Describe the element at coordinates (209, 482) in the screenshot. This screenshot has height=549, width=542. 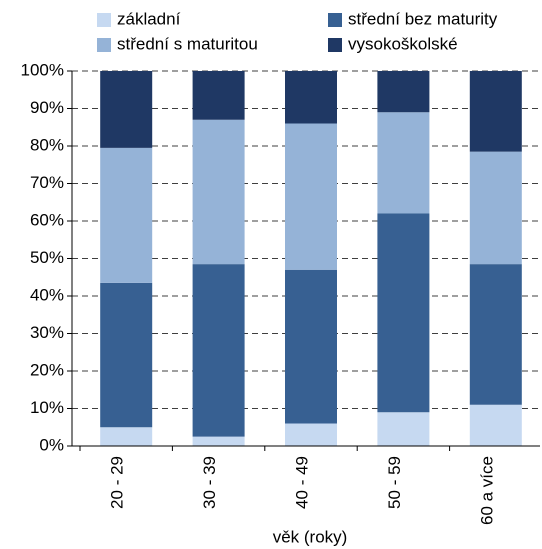
I see `x-tick-label: 30 - 39` at that location.